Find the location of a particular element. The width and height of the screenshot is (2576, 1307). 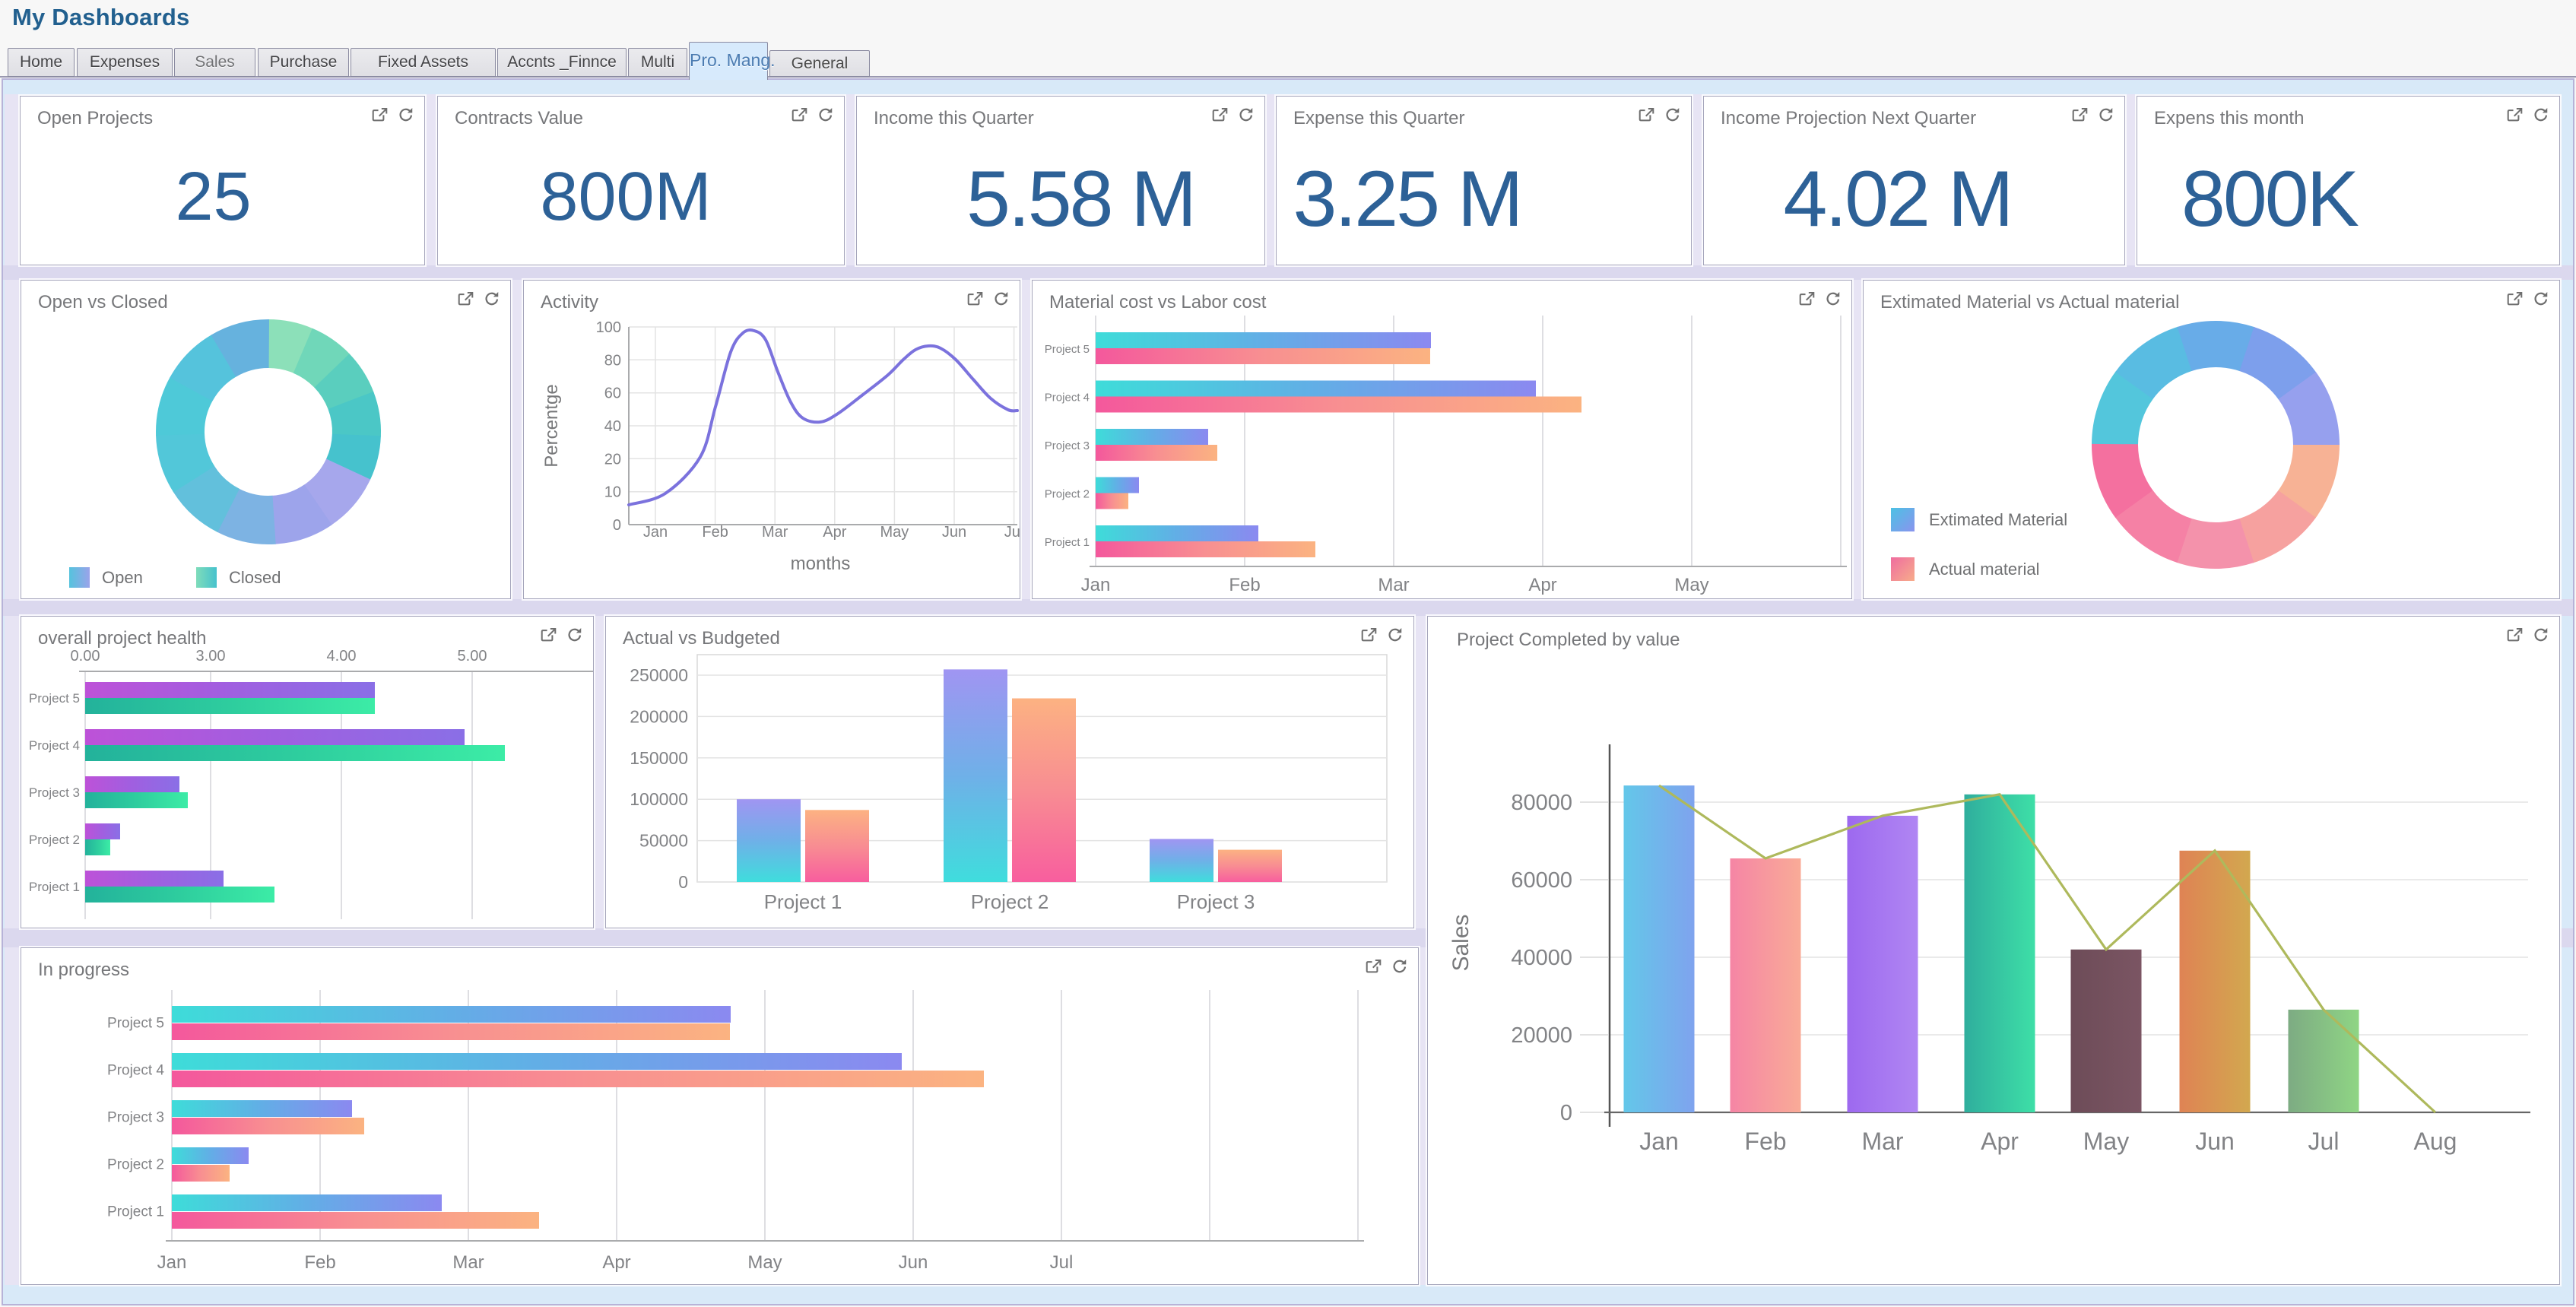

svg-text: 60000 is located at coordinates (1541, 881).